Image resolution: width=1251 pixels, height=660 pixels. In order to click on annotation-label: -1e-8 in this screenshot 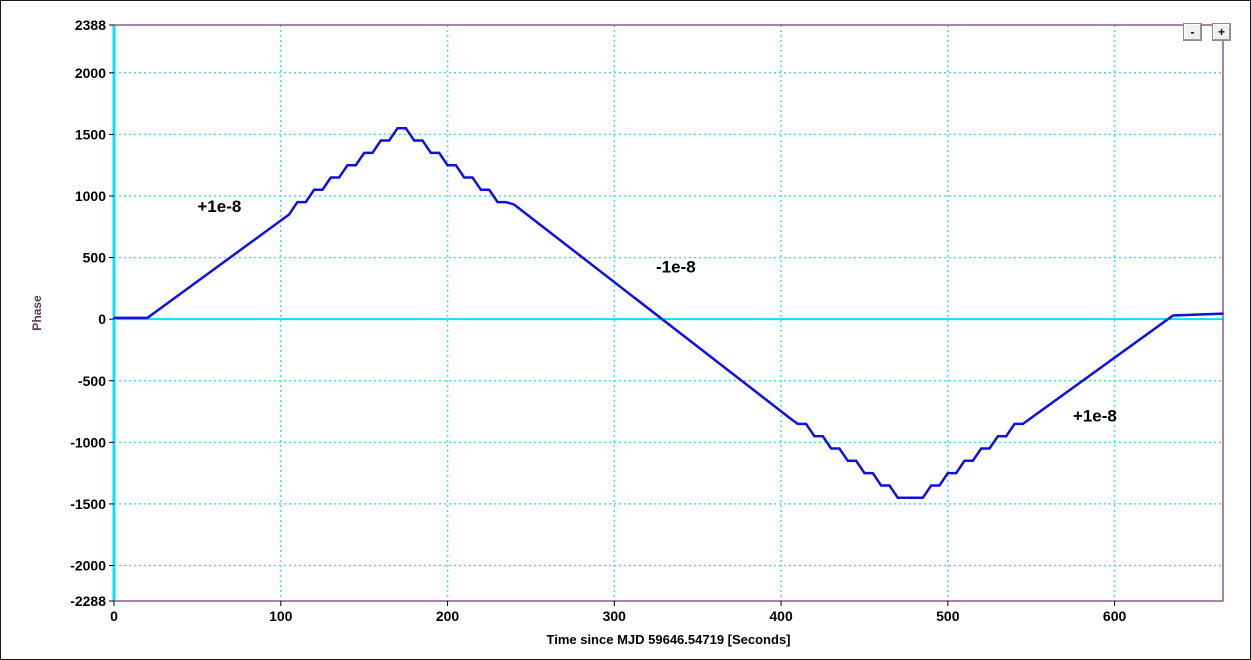, I will do `click(676, 266)`.